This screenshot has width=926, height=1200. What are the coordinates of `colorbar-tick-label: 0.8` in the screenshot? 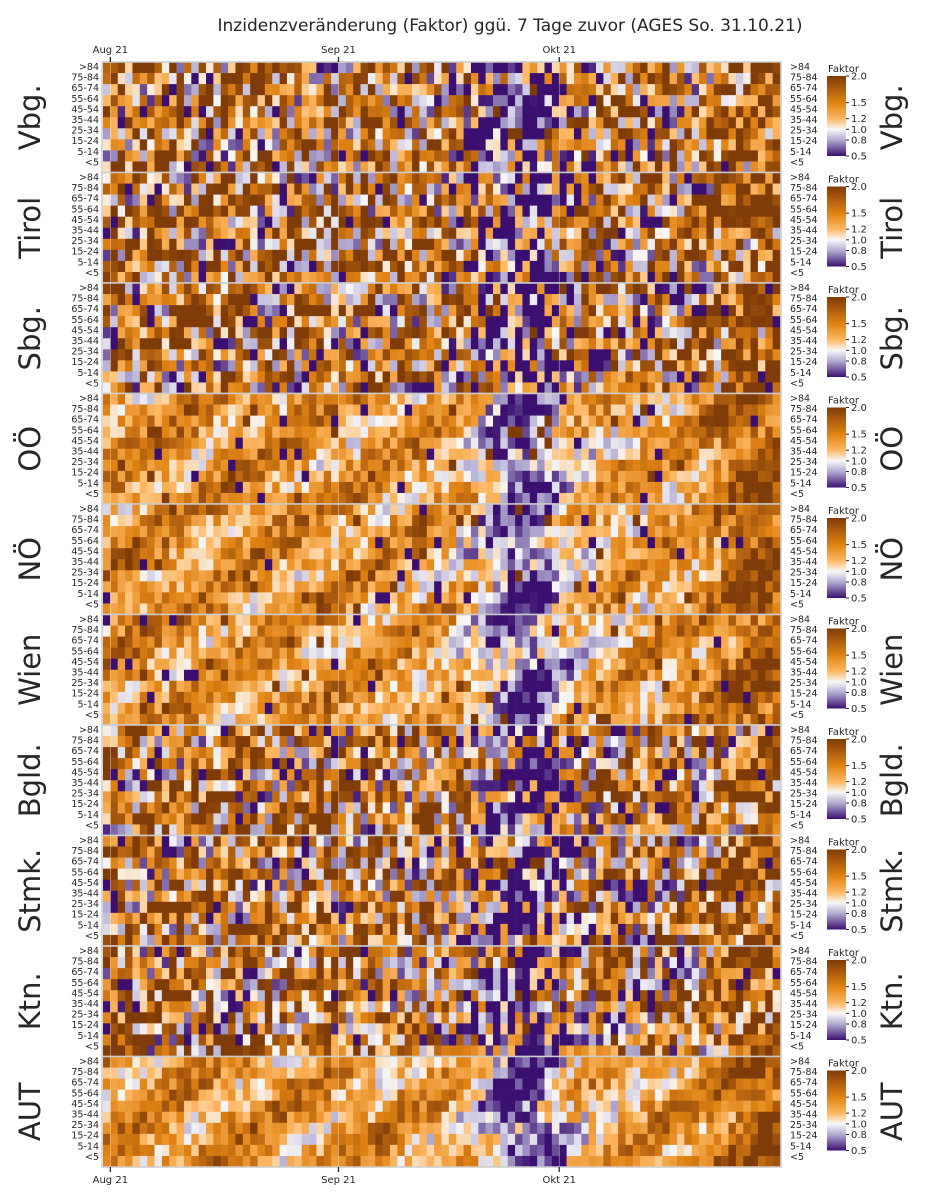 It's located at (859, 472).